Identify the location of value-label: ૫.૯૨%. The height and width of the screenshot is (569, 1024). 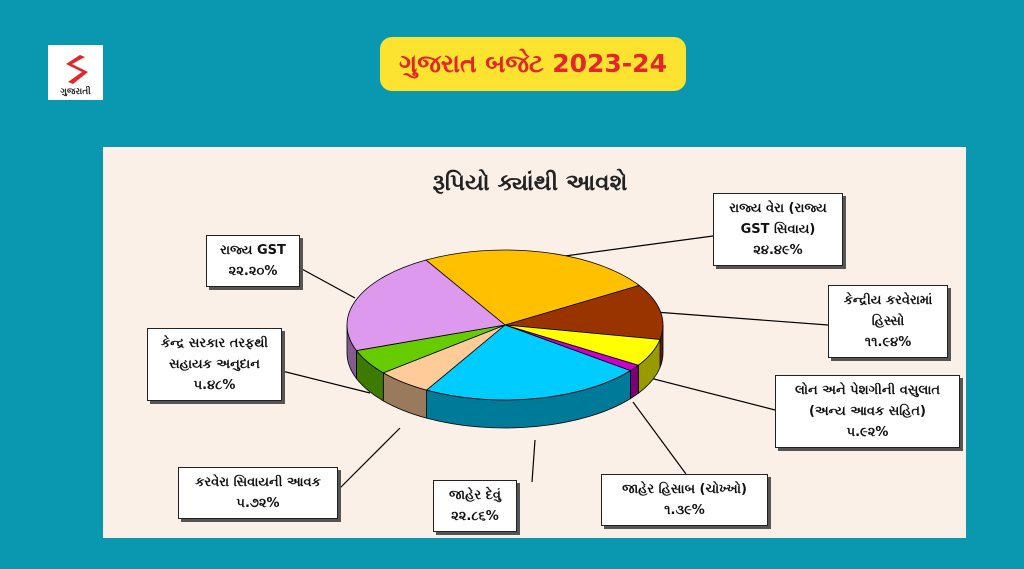
(867, 432).